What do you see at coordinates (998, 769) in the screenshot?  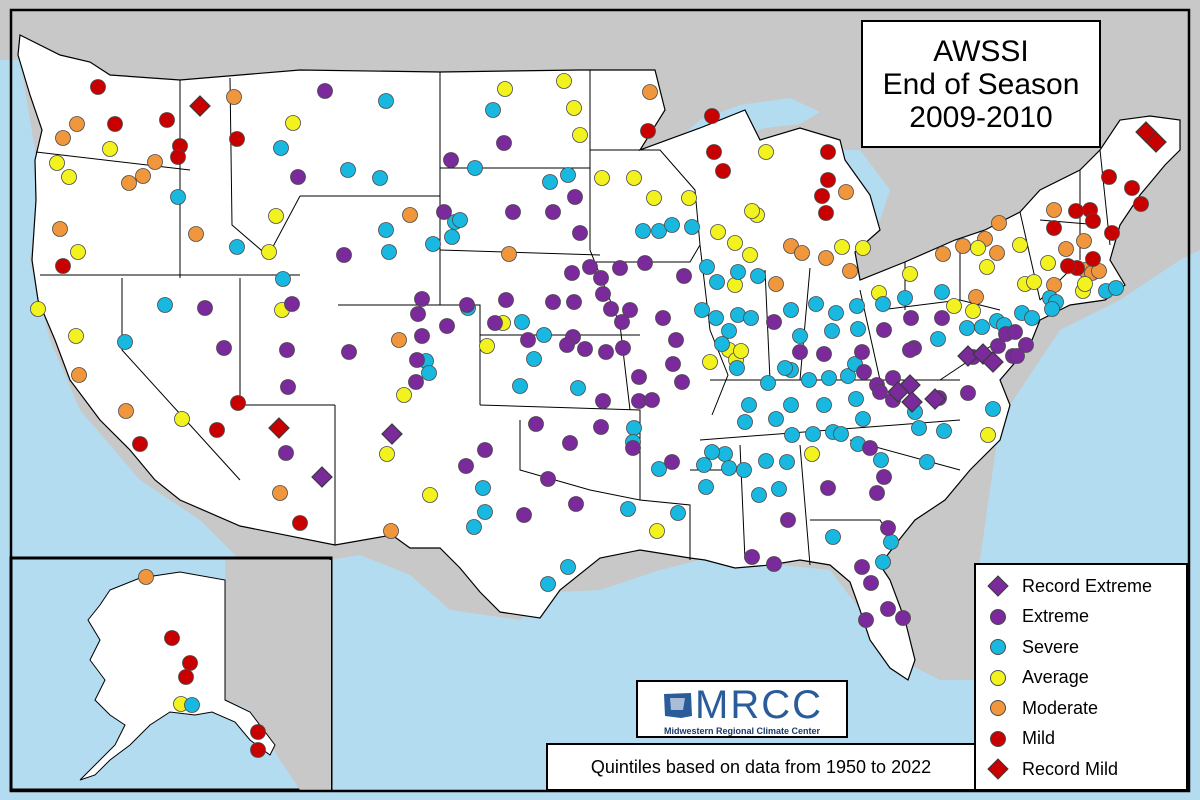 I see `legend-symbol-diamond` at bounding box center [998, 769].